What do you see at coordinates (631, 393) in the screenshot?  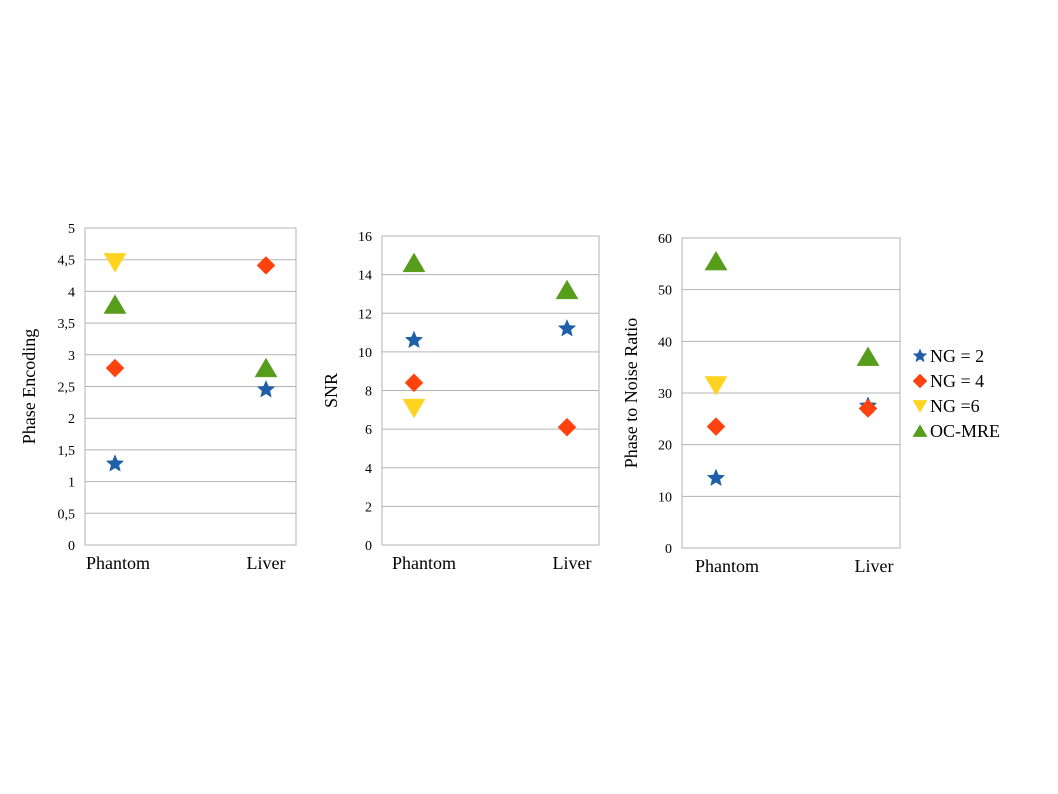 I see `y-axis-label: Phase to Noise Ratio` at bounding box center [631, 393].